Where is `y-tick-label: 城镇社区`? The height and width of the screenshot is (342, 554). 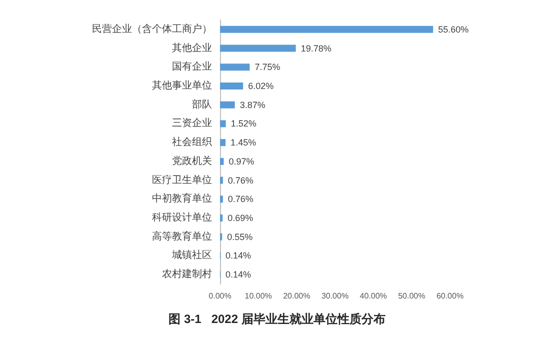 y-tick-label: 城镇社区 is located at coordinates (191, 255).